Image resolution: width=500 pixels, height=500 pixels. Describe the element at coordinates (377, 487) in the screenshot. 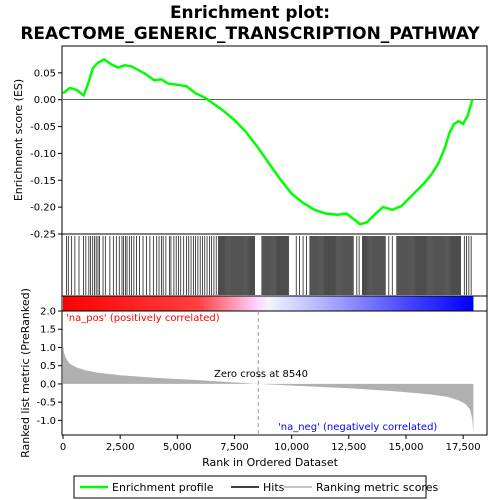

I see `legend-label-ranking: Ranking metric scores` at that location.